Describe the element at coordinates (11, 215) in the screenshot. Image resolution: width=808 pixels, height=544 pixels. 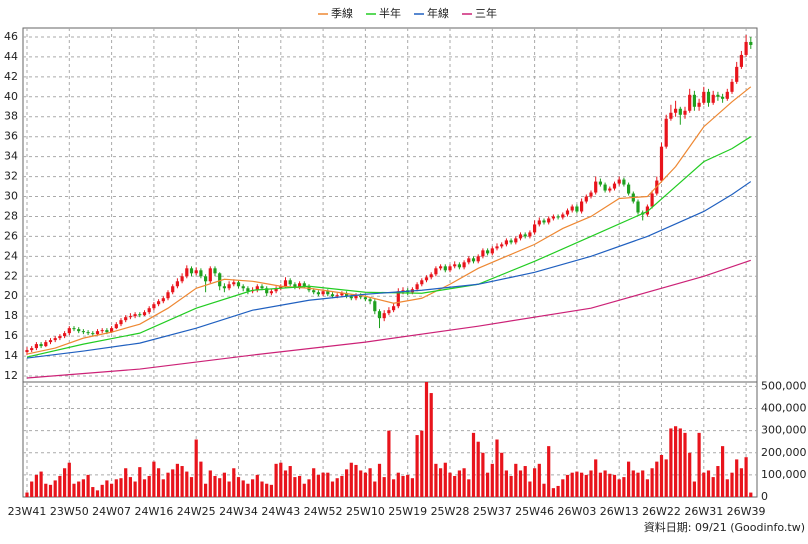
I see `y-tick-label: 28` at that location.